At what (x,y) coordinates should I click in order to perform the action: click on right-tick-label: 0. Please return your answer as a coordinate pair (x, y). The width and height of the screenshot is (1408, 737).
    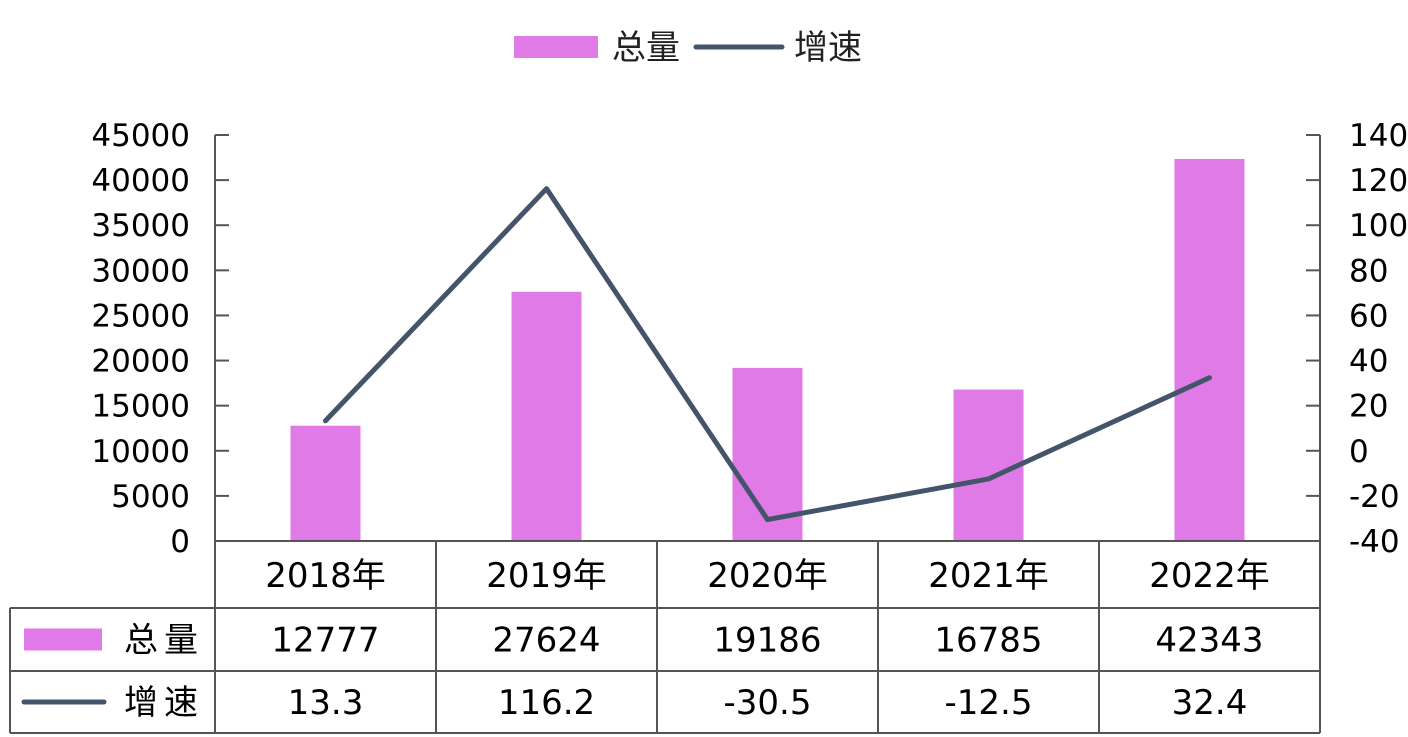
    Looking at the image, I should click on (1359, 452).